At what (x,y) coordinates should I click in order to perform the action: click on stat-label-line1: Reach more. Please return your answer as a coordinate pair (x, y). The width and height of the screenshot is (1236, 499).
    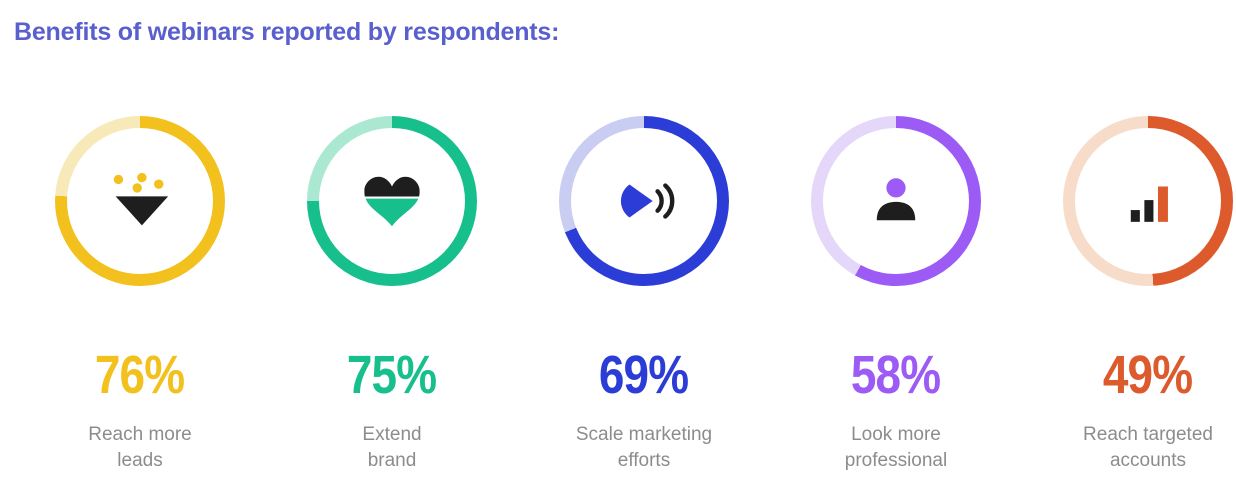
    Looking at the image, I should click on (140, 434).